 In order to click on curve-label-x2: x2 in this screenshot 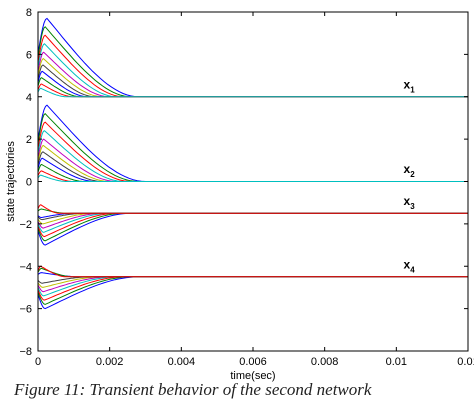, I will do `click(410, 170)`.